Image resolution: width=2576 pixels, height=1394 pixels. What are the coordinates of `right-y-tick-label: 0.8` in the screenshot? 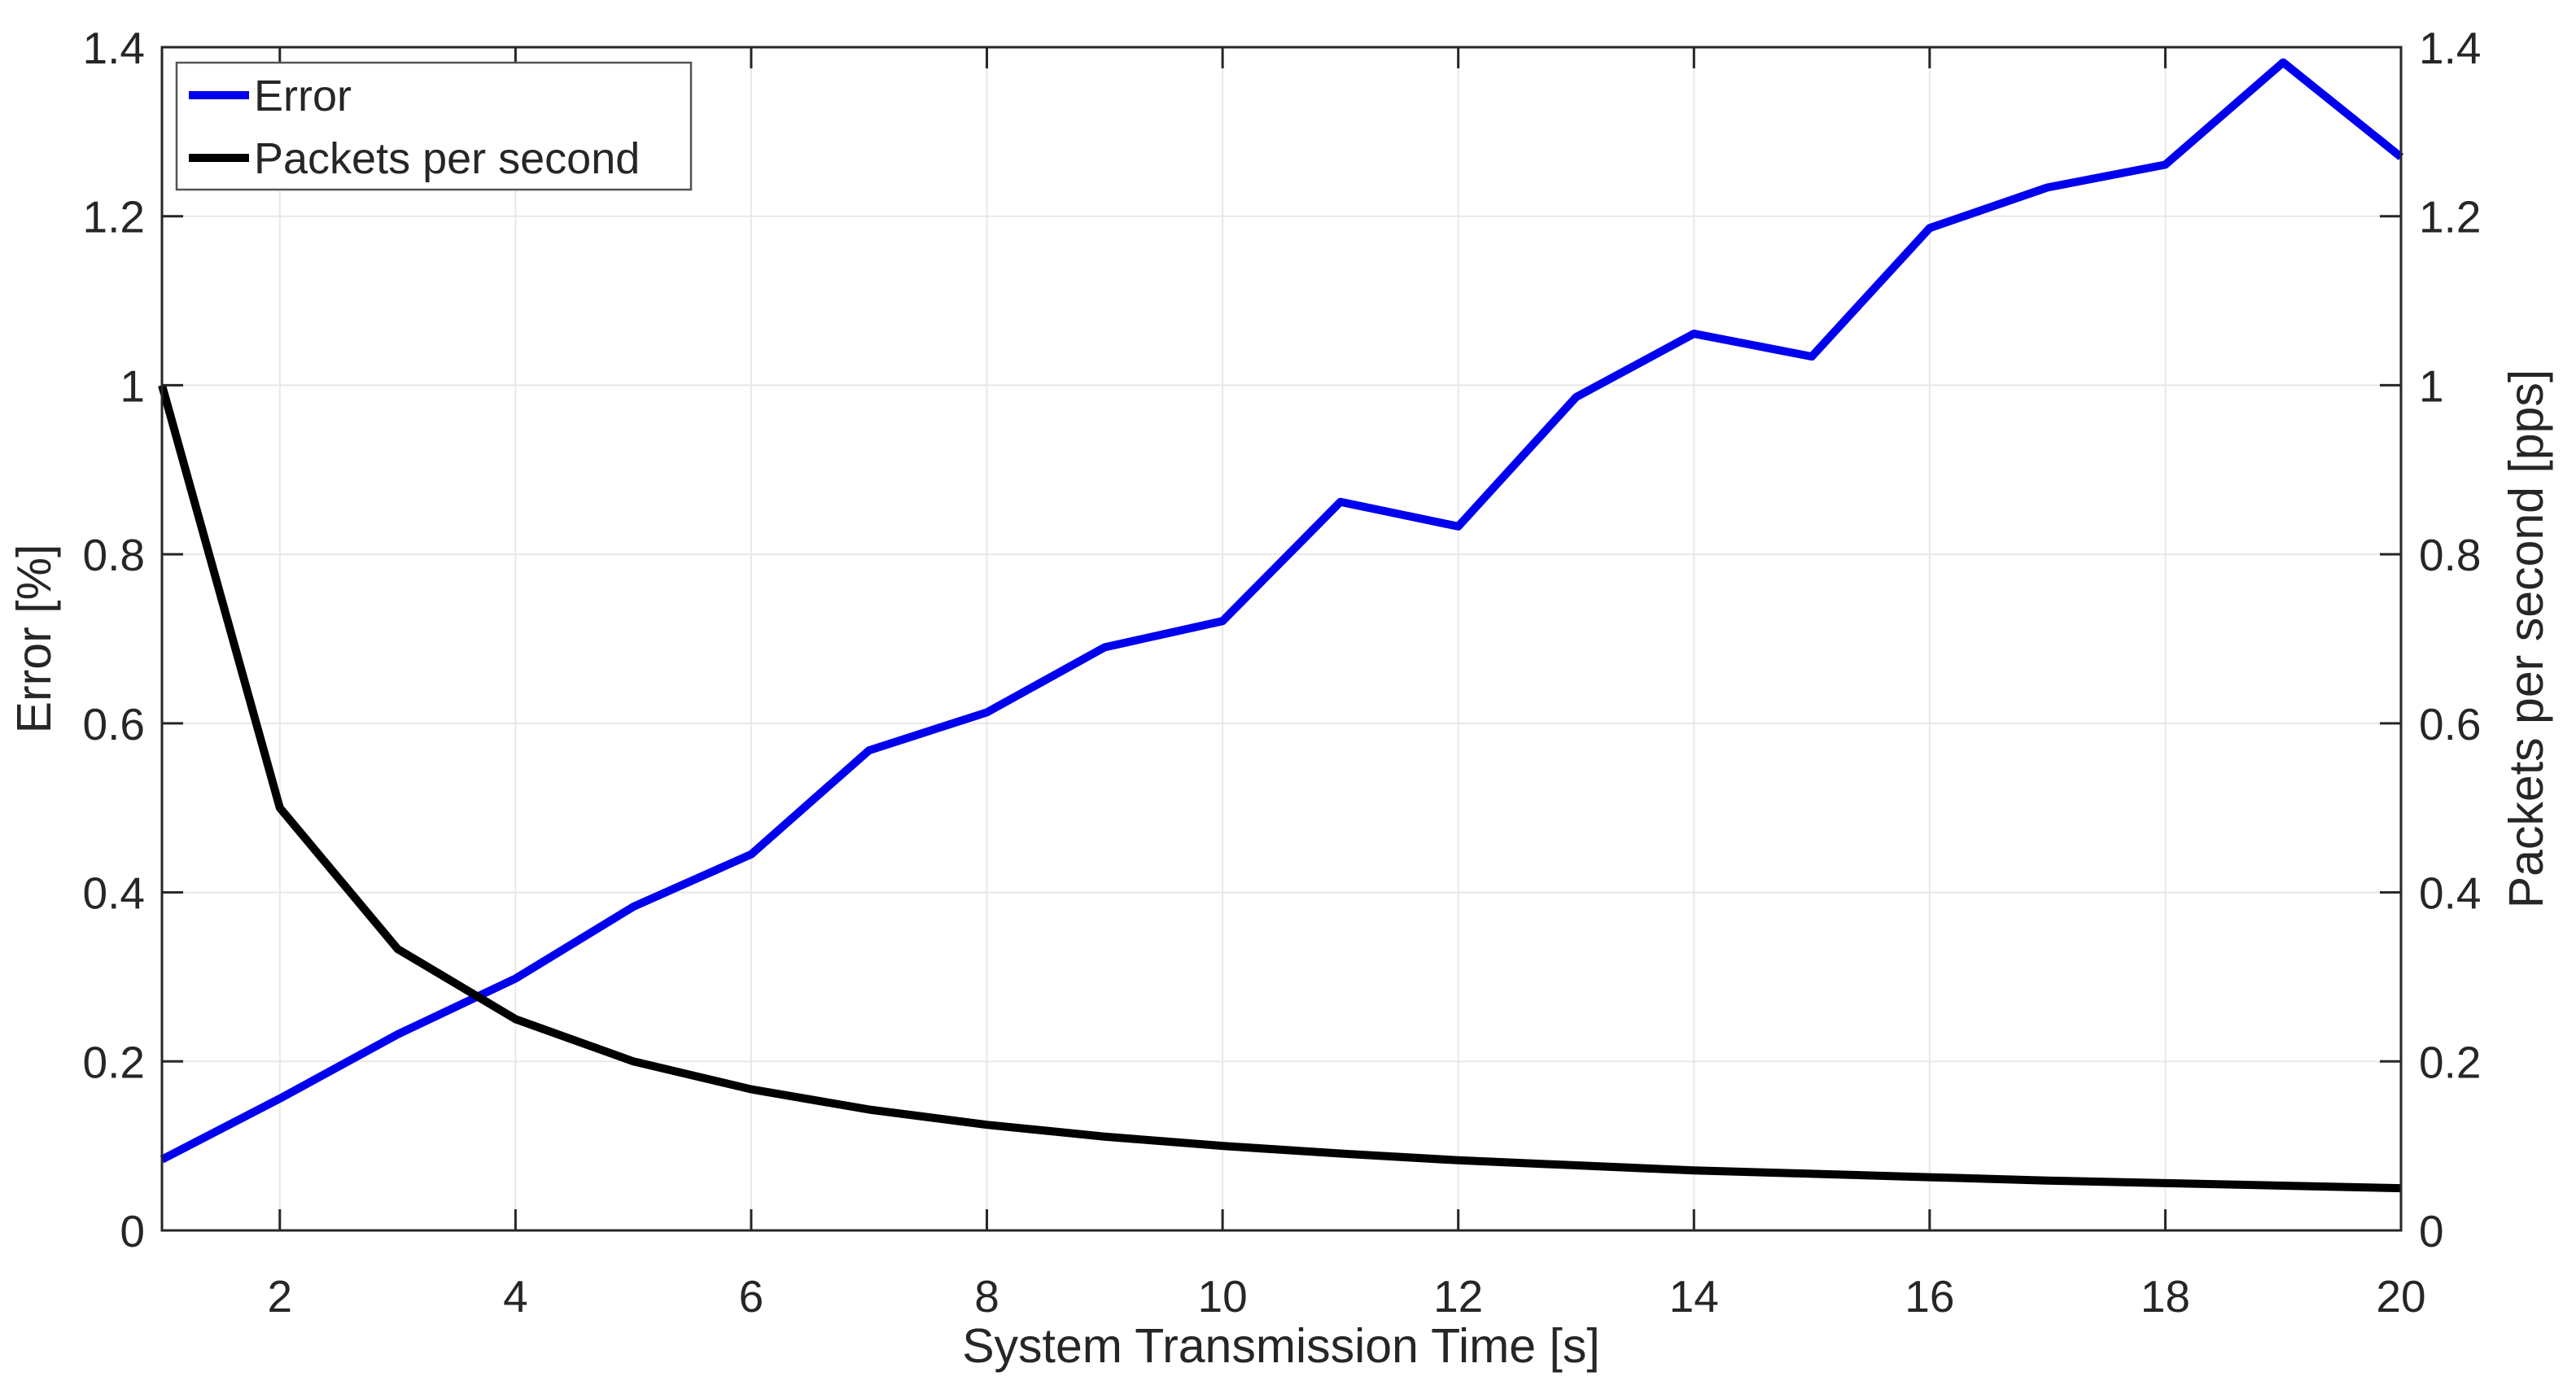 It's located at (2450, 555).